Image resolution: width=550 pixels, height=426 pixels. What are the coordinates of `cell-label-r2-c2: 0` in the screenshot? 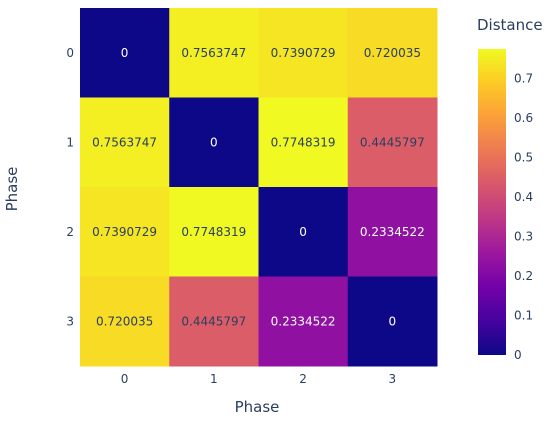 It's located at (303, 232).